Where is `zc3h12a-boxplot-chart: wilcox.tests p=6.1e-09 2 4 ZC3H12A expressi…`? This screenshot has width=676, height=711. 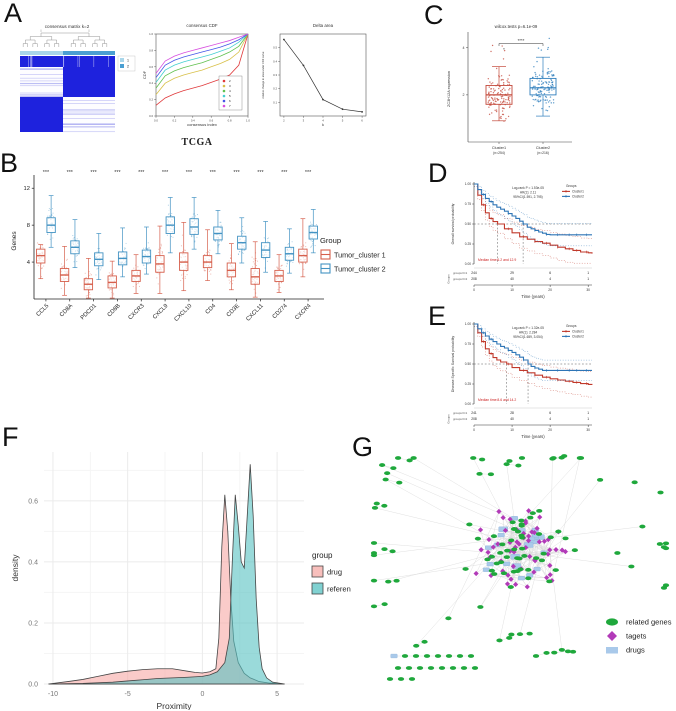 zc3h12a-boxplot-chart: wilcox.tests p=6.1e-09 2 4 ZC3H12A expressi… is located at coordinates (508, 93).